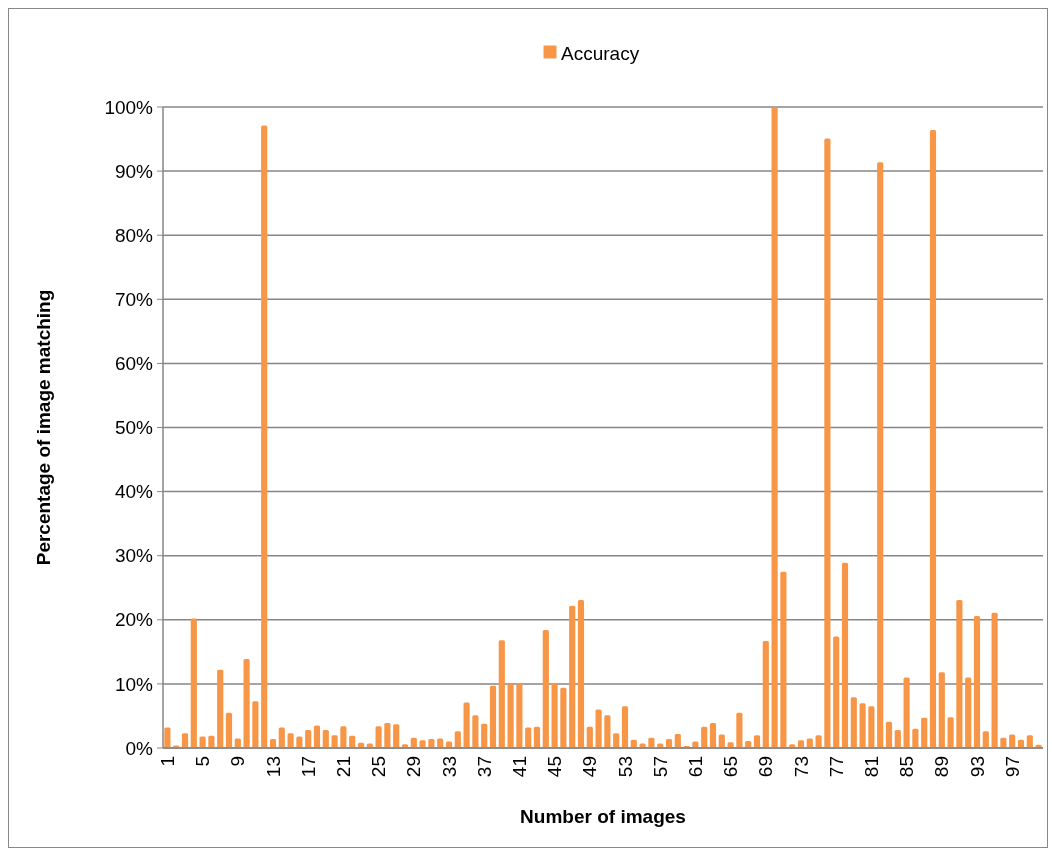 This screenshot has height=854, width=1052. What do you see at coordinates (344, 767) in the screenshot?
I see `x-tick-label: 21` at bounding box center [344, 767].